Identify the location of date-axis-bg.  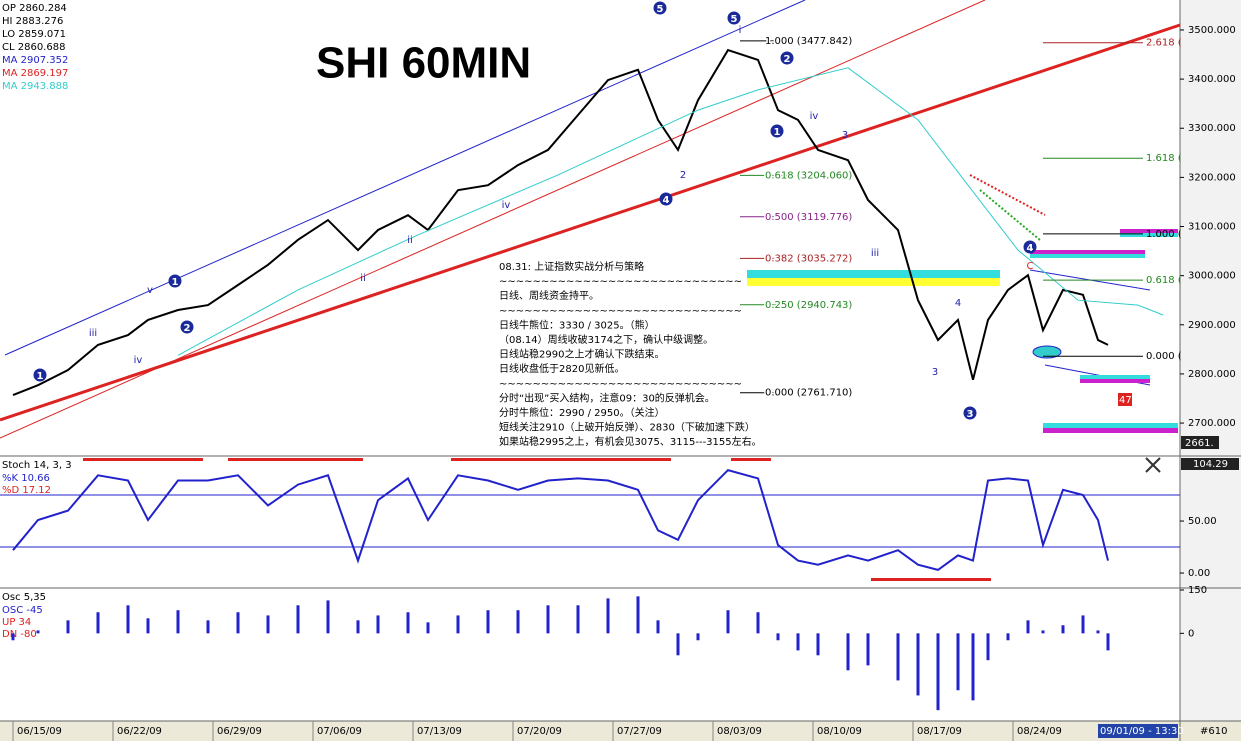
(620, 731).